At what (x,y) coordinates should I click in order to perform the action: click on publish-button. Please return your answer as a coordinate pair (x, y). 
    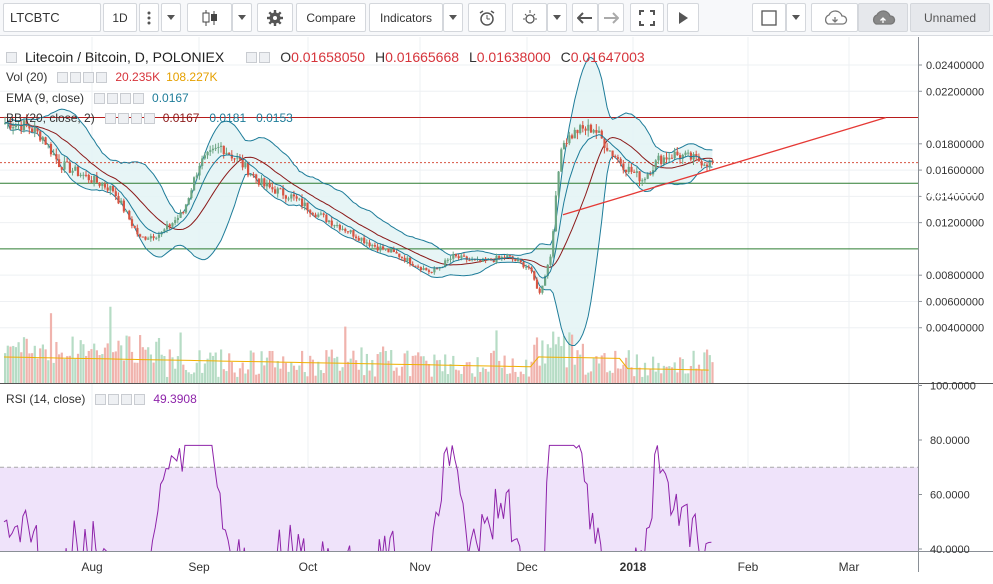
    Looking at the image, I should click on (683, 17).